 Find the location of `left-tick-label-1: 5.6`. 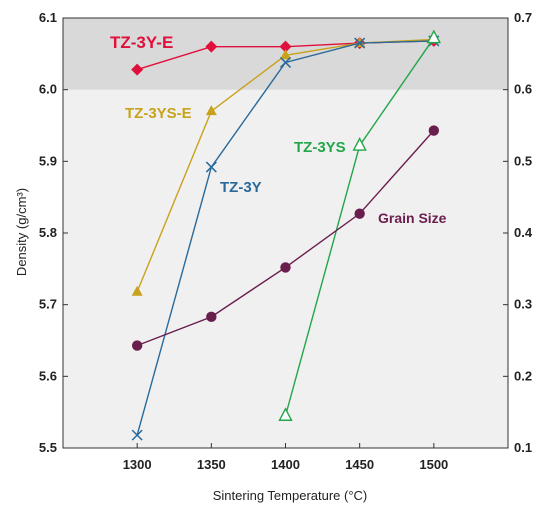

left-tick-label-1: 5.6 is located at coordinates (48, 375).